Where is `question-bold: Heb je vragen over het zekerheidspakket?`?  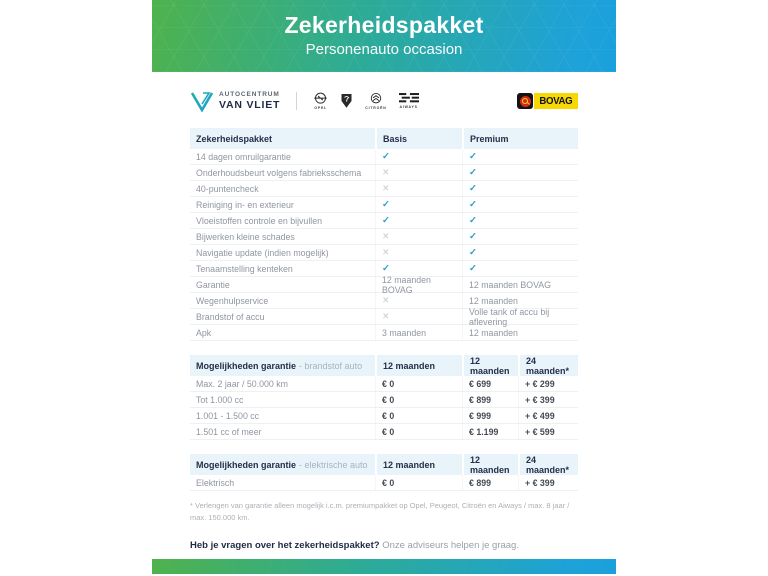 question-bold: Heb je vragen over het zekerheidspakket? is located at coordinates (285, 545).